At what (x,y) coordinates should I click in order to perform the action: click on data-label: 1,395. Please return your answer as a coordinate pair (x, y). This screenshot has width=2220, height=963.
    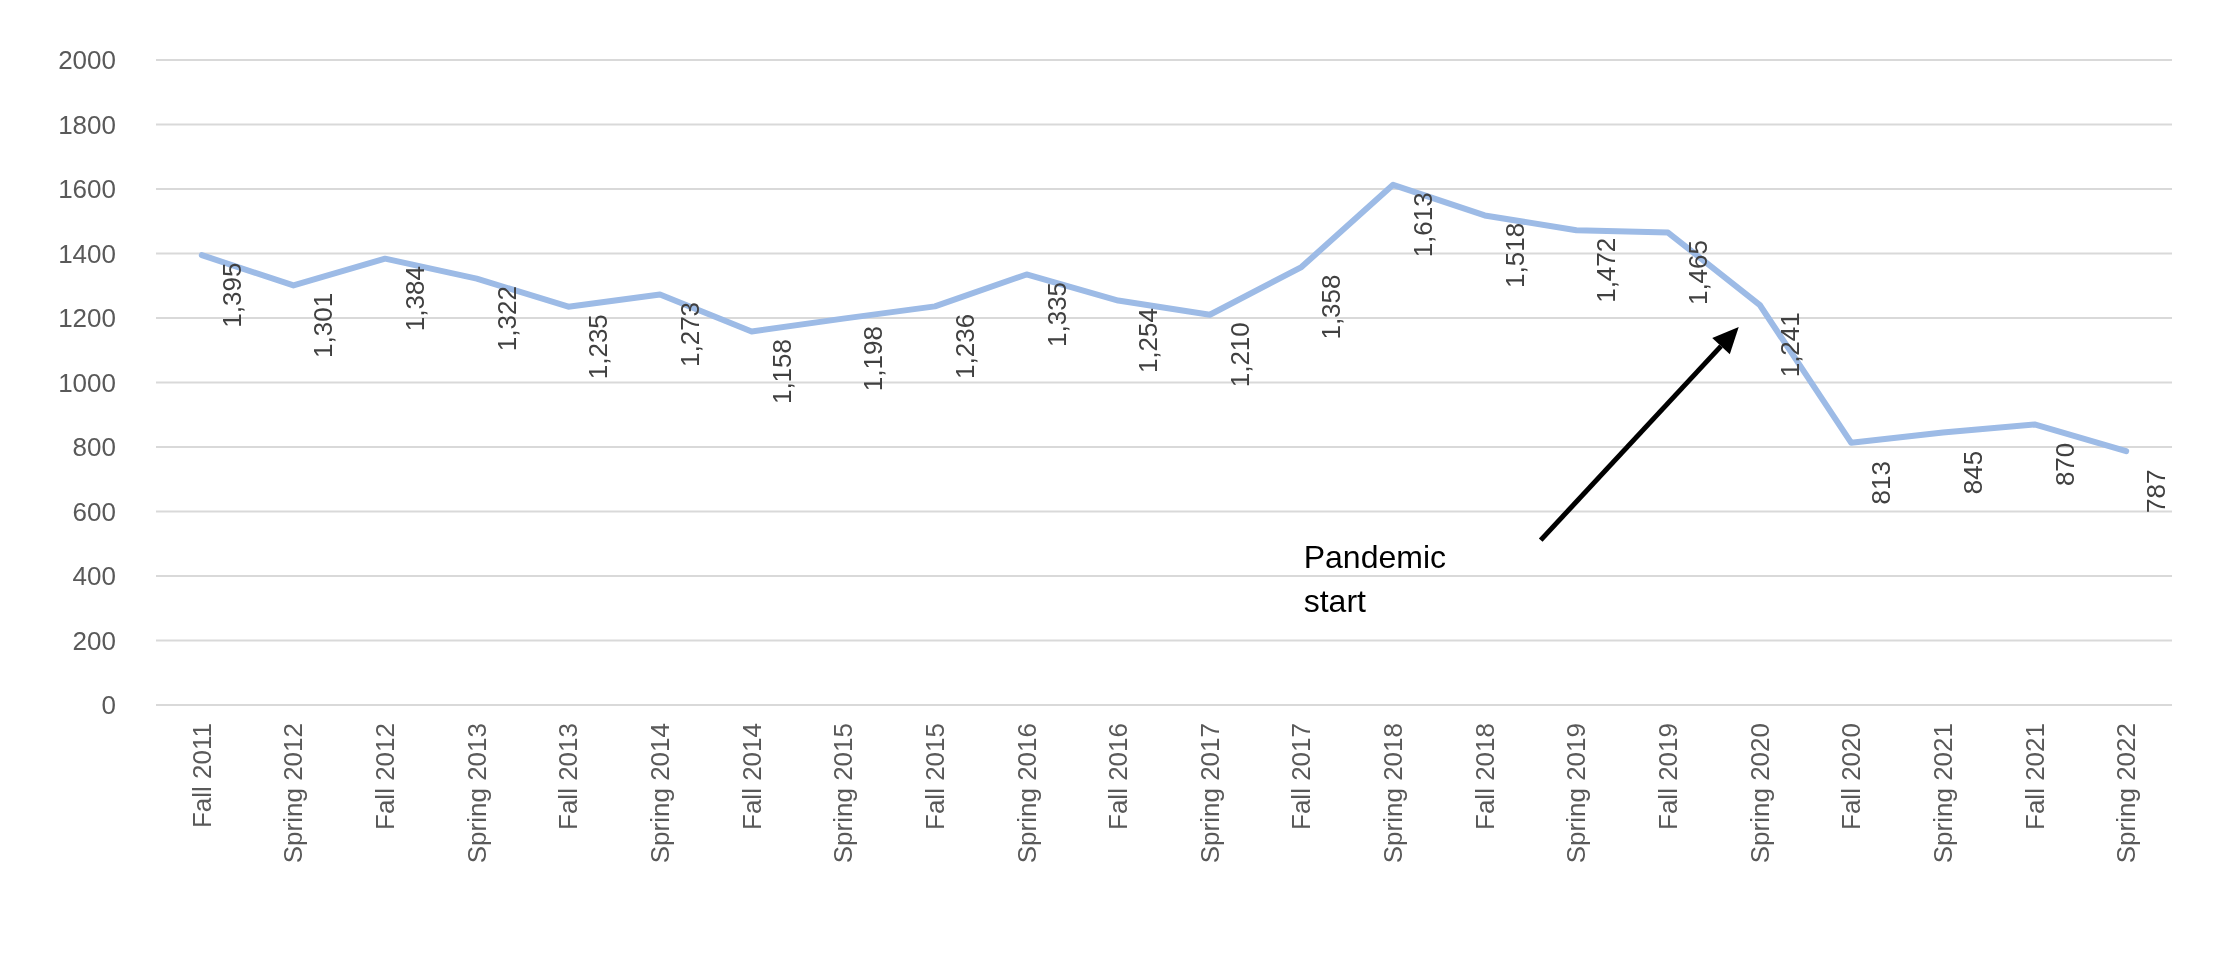
    Looking at the image, I should click on (231, 295).